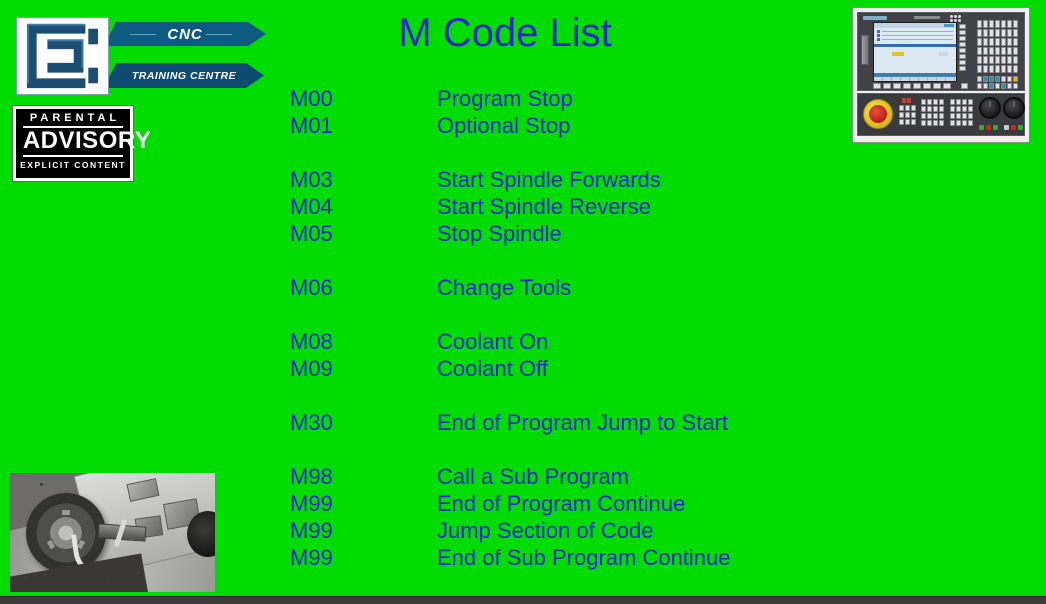 The height and width of the screenshot is (604, 1046). I want to click on logo-banner-training-centre-label: TRAINING CENTRE, so click(184, 75).